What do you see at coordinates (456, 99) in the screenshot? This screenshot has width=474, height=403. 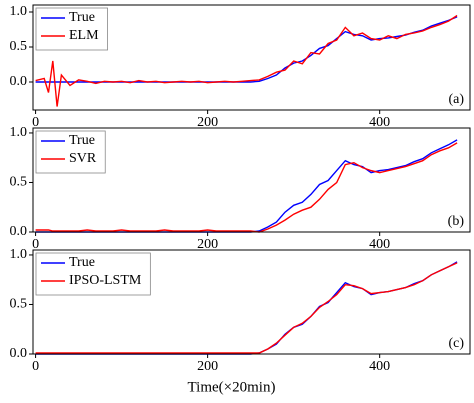 I see `panel-label: (a)` at bounding box center [456, 99].